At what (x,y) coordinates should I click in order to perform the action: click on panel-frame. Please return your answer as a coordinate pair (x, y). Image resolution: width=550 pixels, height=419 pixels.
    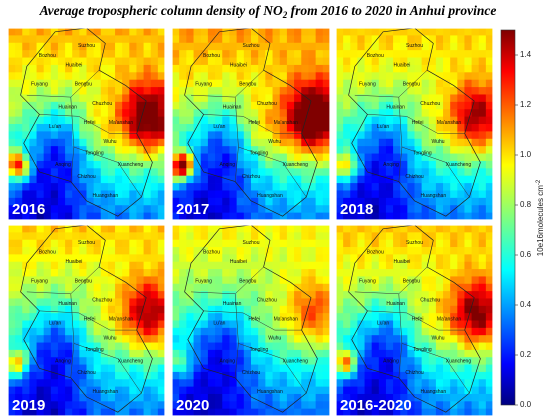
    Looking at the image, I should click on (86, 320).